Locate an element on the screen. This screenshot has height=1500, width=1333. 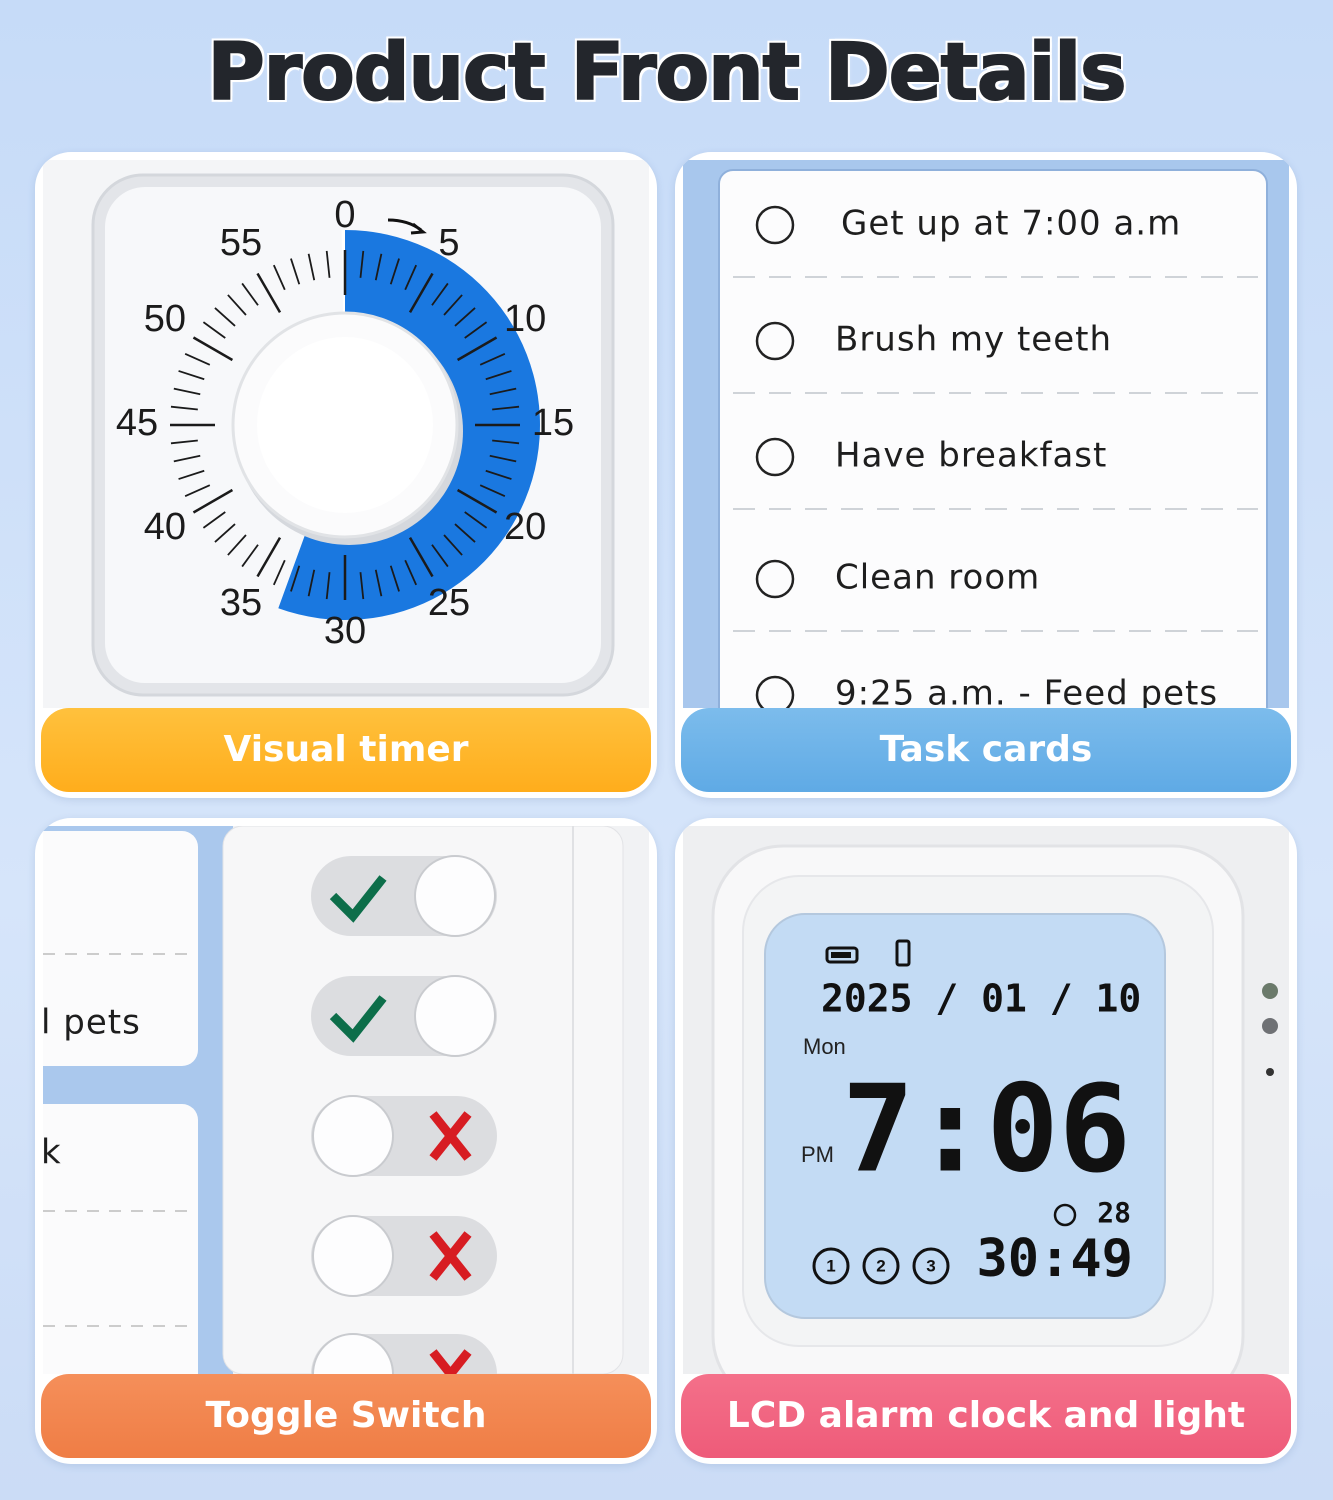
dial-number: 35 is located at coordinates (241, 603).